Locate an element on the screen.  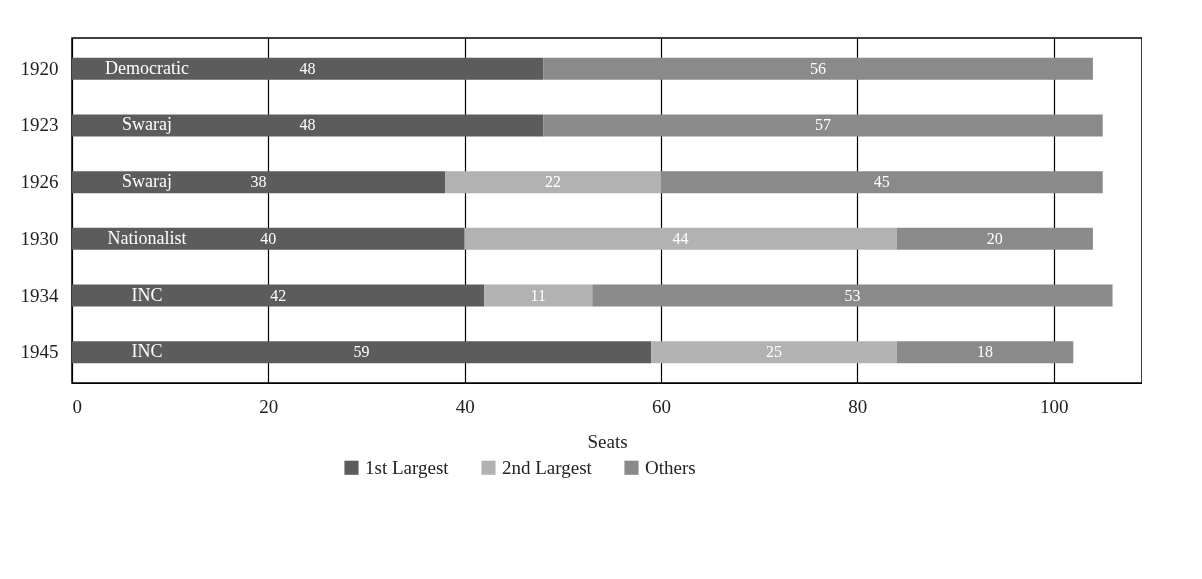
y-tick-label: 1920 is located at coordinates (39, 68).